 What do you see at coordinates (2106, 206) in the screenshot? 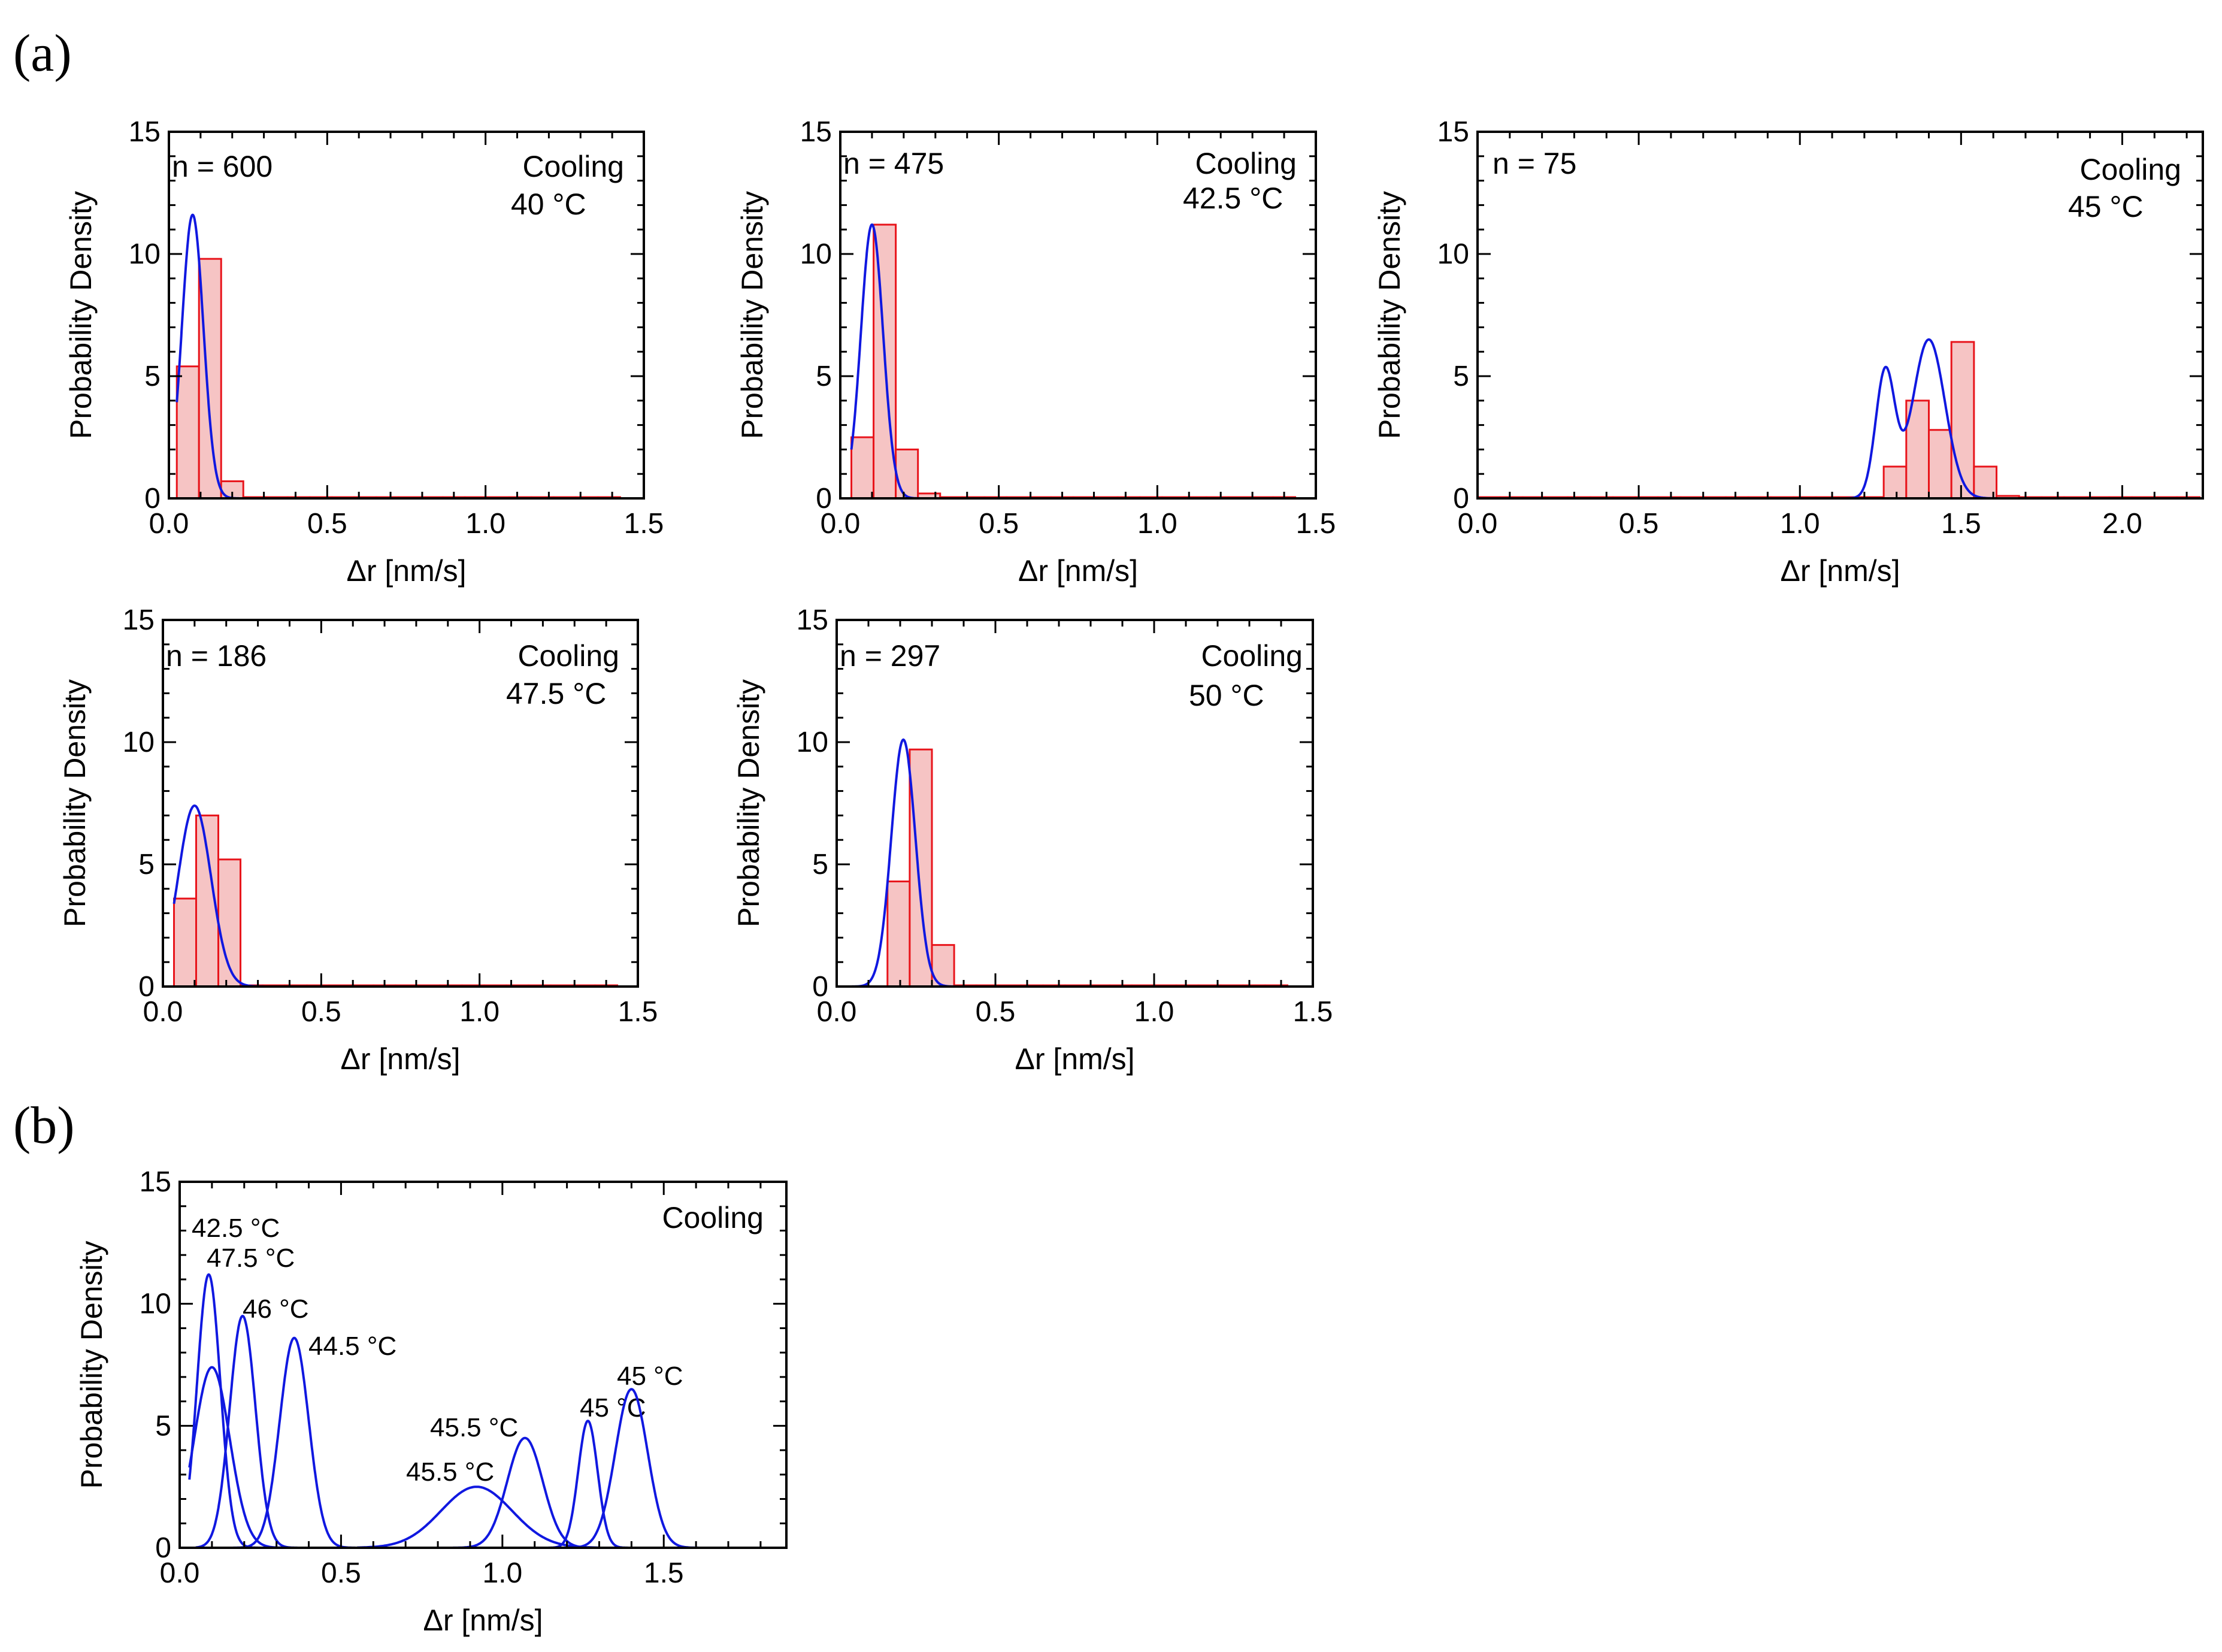
I see `temperature-label: 45 °C` at bounding box center [2106, 206].